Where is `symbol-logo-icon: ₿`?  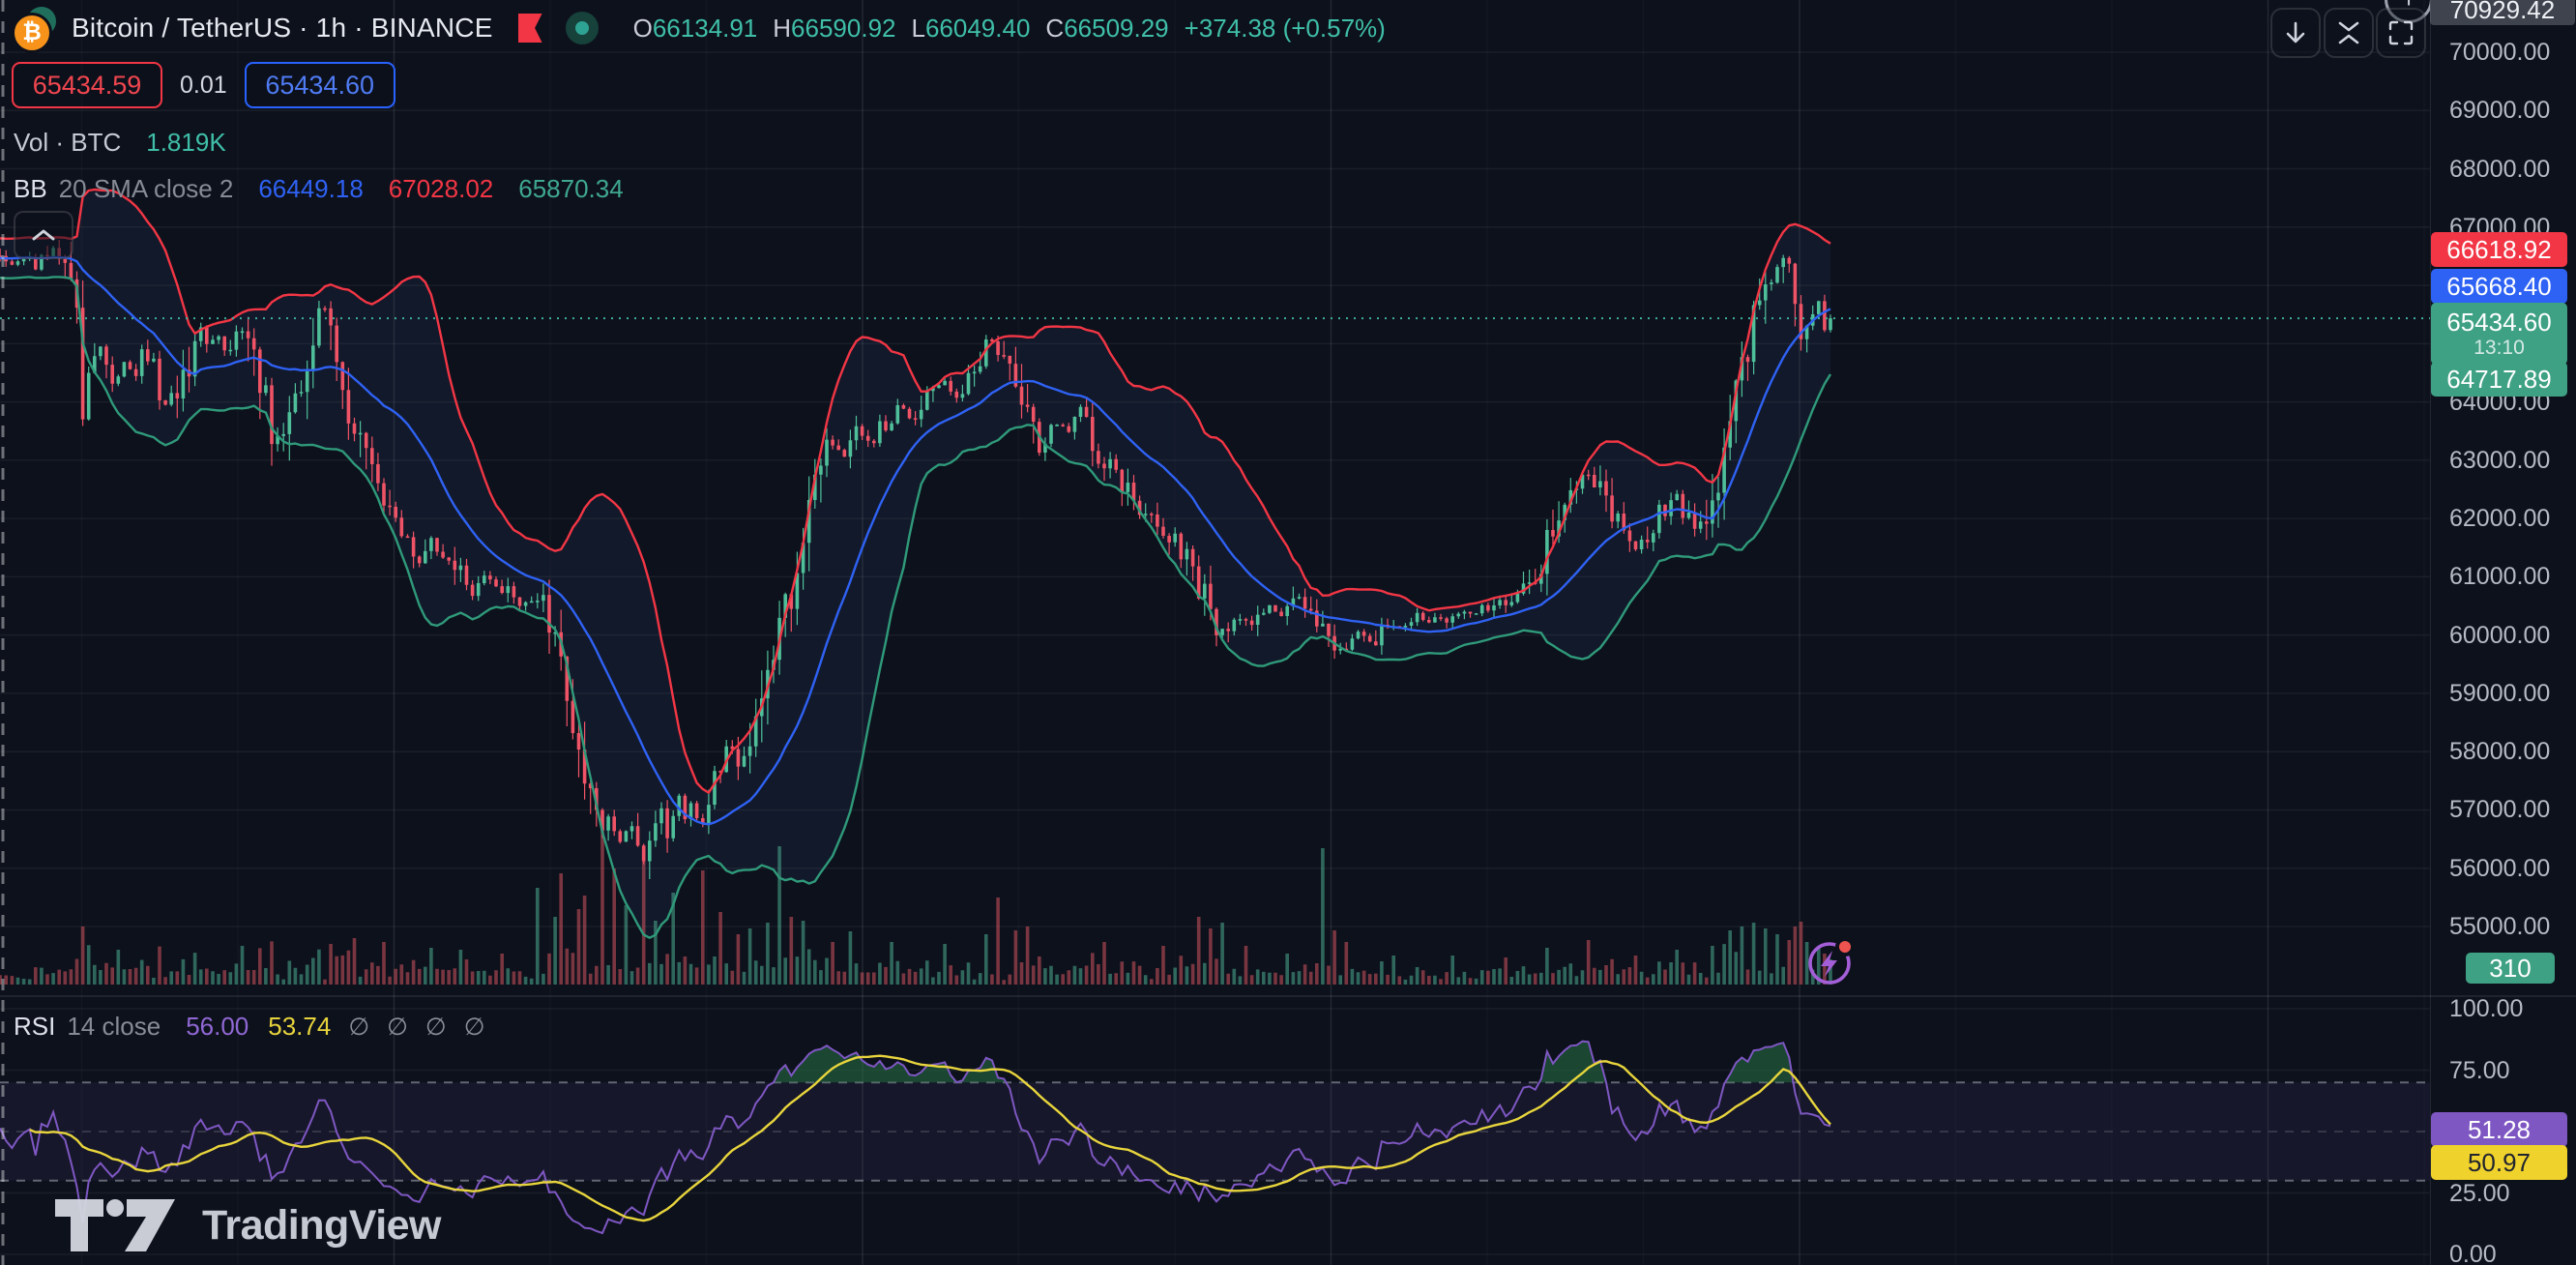
symbol-logo-icon: ₿ is located at coordinates (37, 30).